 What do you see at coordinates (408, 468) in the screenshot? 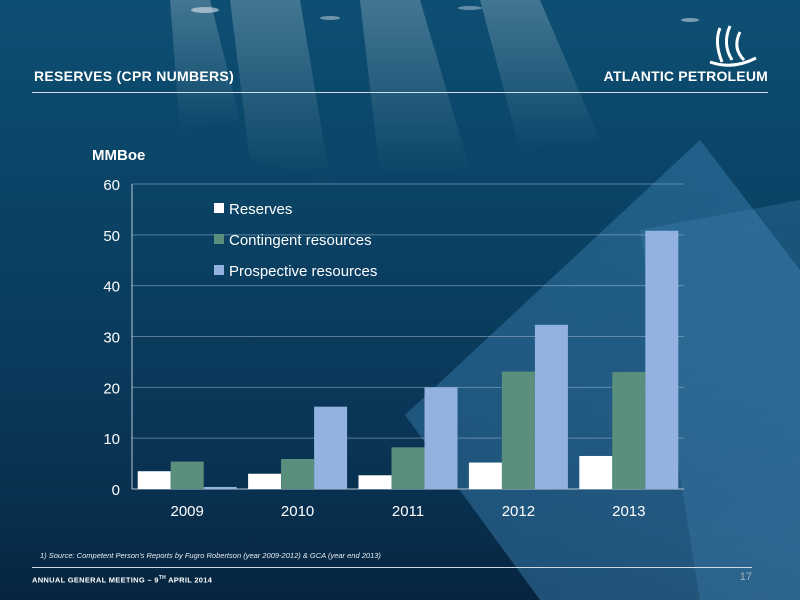
I see `bar-contingent-resources-2011` at bounding box center [408, 468].